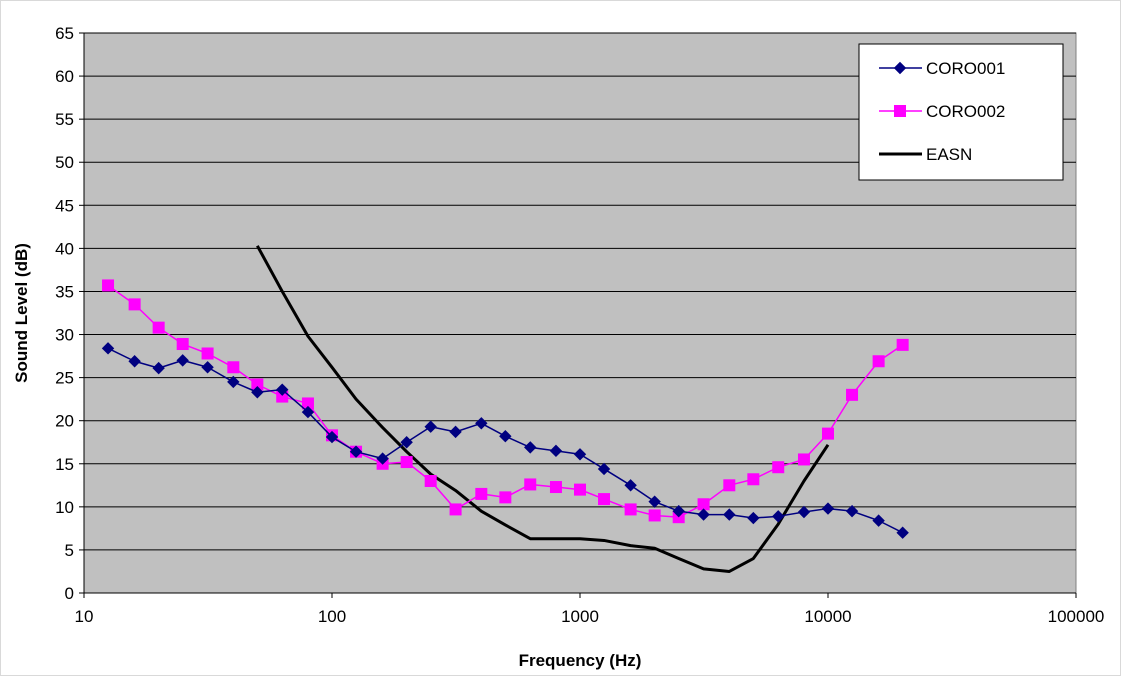  What do you see at coordinates (64, 33) in the screenshot?
I see `y-tick-label: 65` at bounding box center [64, 33].